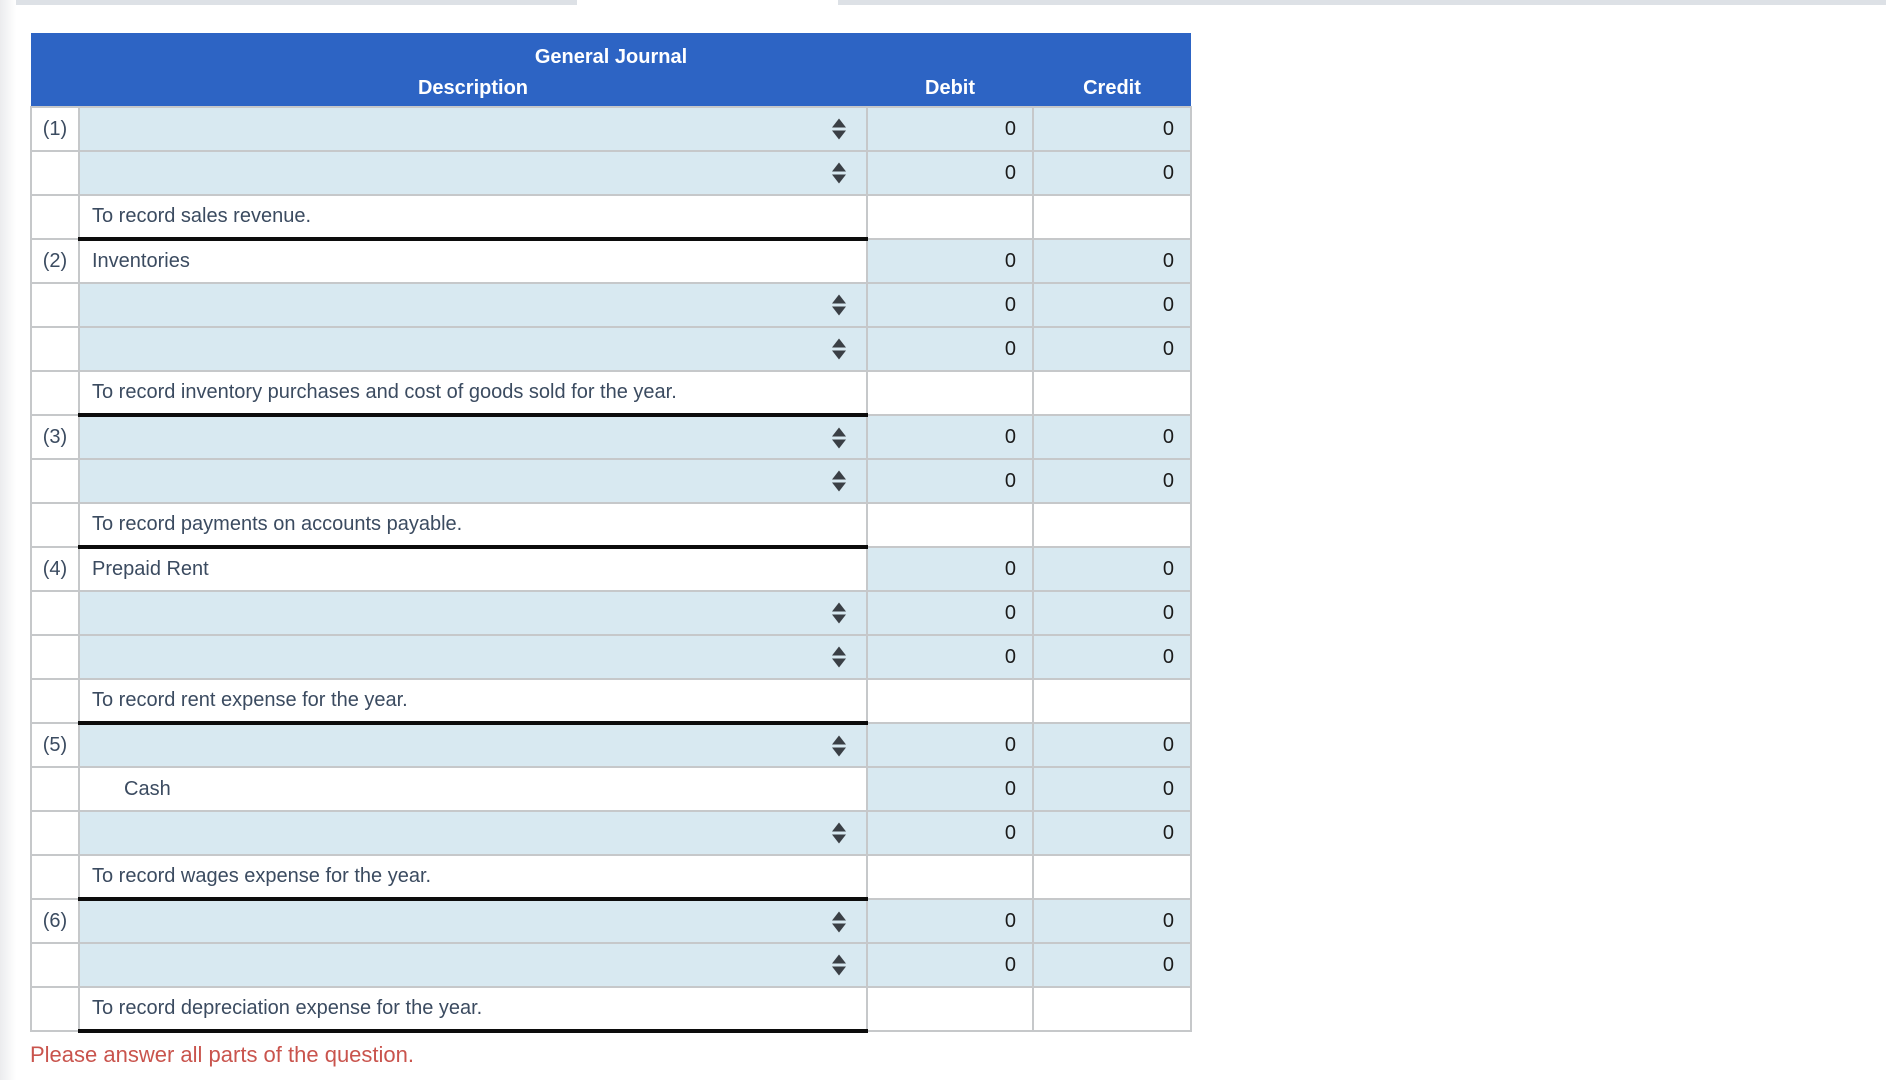 The width and height of the screenshot is (1886, 1080). What do you see at coordinates (473, 525) in the screenshot?
I see `memo-cell: To record payments on accounts payable.` at bounding box center [473, 525].